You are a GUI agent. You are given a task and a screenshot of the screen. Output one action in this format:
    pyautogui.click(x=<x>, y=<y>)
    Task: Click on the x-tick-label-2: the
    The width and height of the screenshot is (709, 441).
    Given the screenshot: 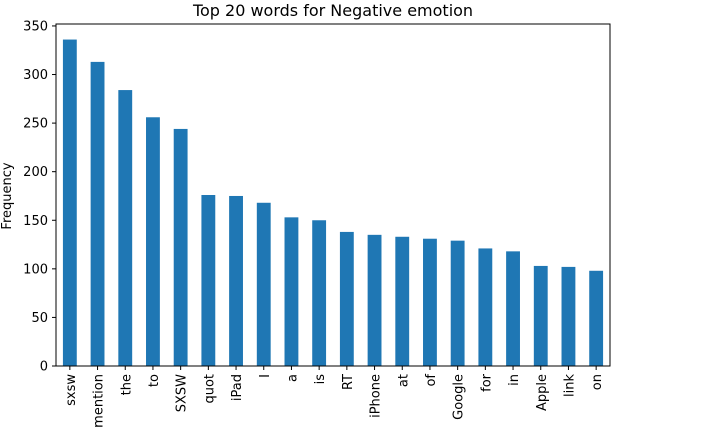 What is the action you would take?
    pyautogui.click(x=126, y=384)
    